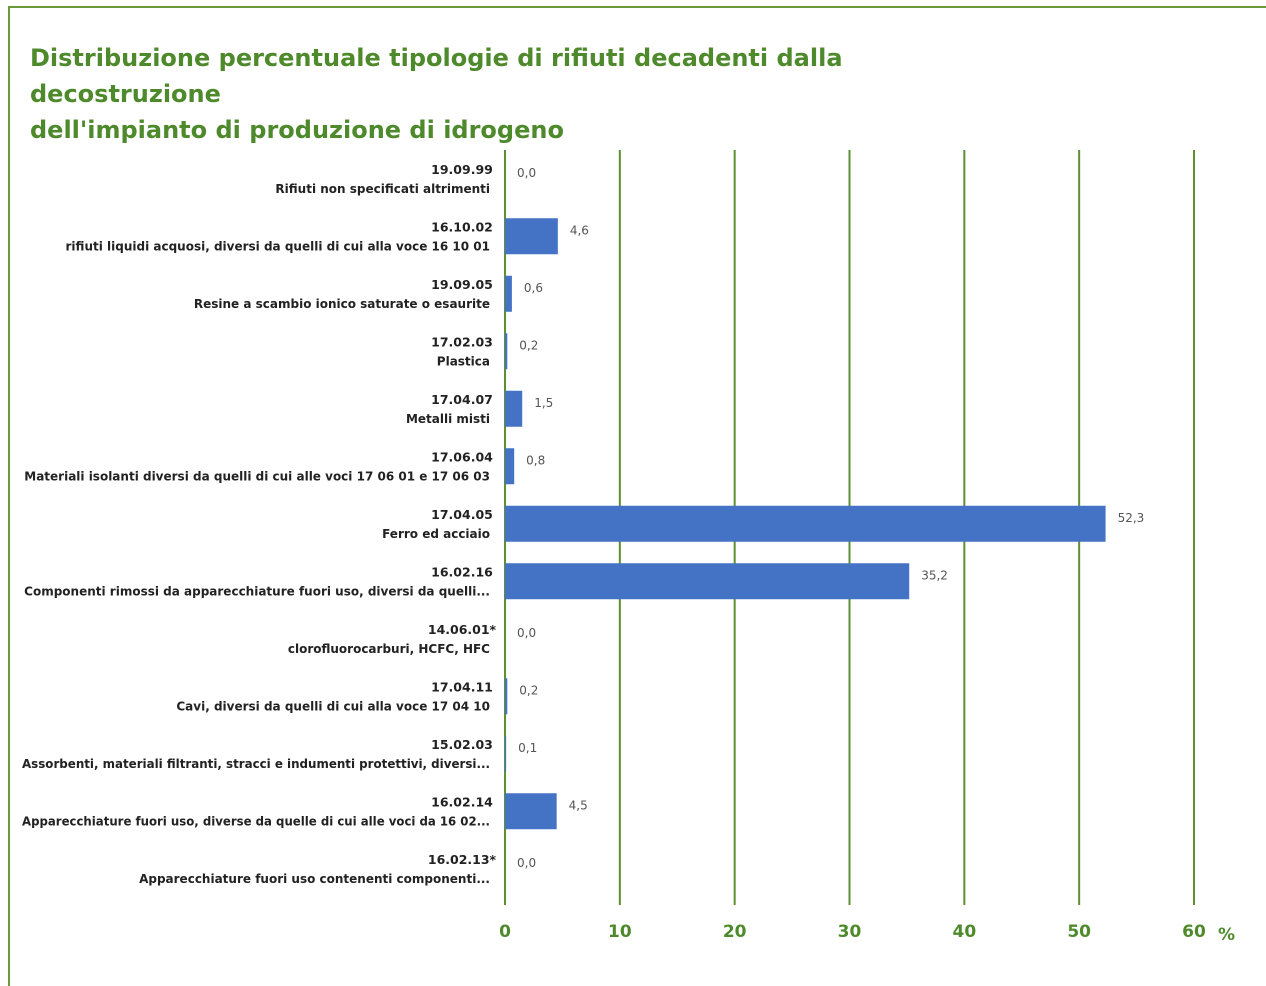 The width and height of the screenshot is (1266, 986). Describe the element at coordinates (462, 859) in the screenshot. I see `category-code-label: 16.02.13*` at that location.